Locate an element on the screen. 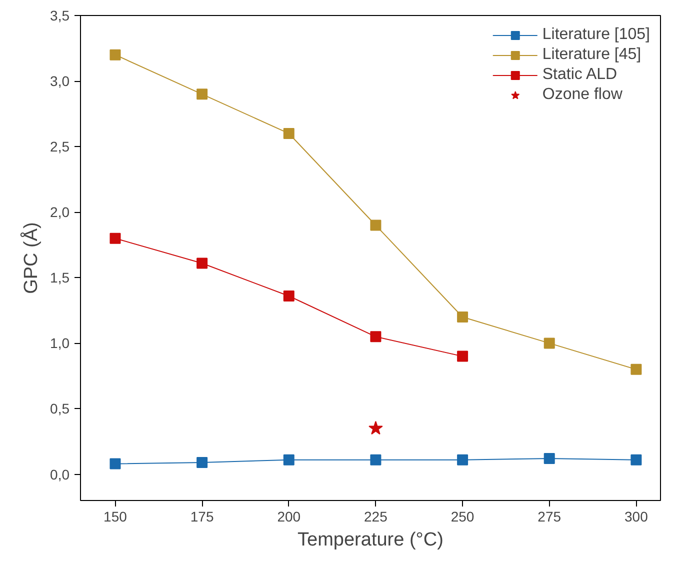 This screenshot has width=676, height=576. legend-label: Ozone flow is located at coordinates (582, 95).